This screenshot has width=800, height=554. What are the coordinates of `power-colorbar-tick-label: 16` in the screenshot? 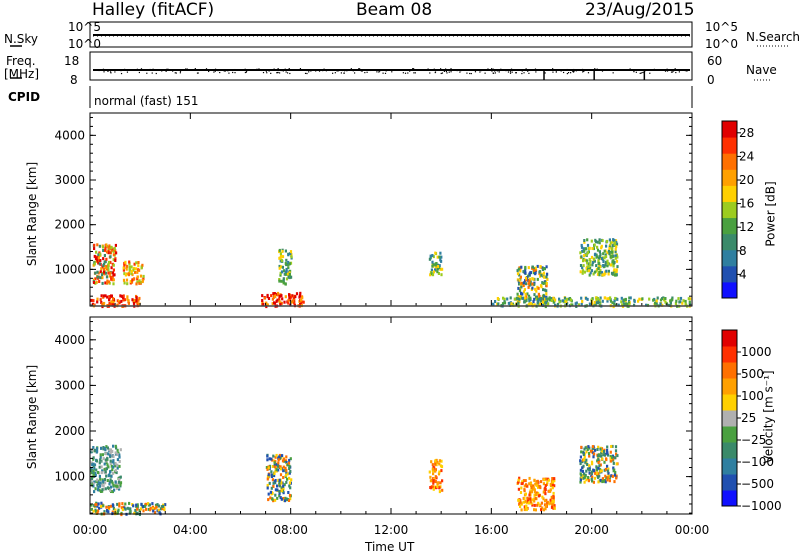 It's located at (746, 204).